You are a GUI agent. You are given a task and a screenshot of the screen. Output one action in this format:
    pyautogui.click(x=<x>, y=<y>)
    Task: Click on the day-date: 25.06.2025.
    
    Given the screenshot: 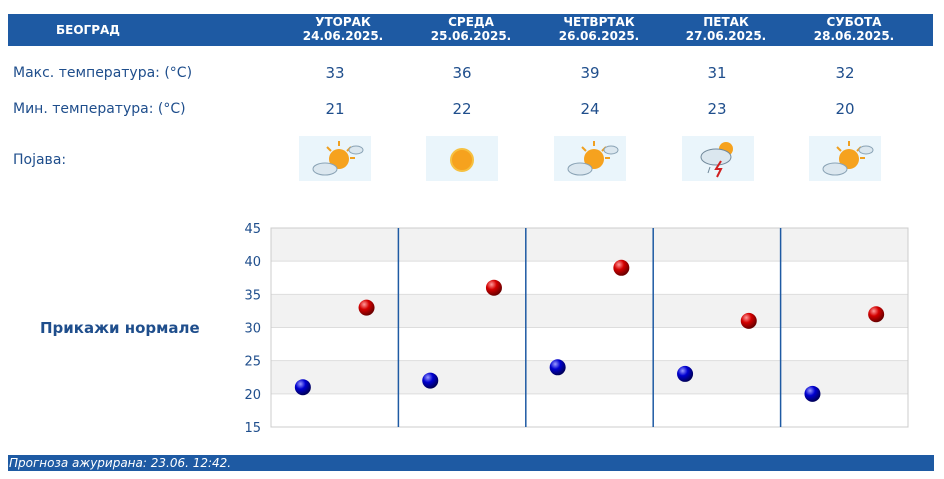 What is the action you would take?
    pyautogui.click(x=471, y=36)
    